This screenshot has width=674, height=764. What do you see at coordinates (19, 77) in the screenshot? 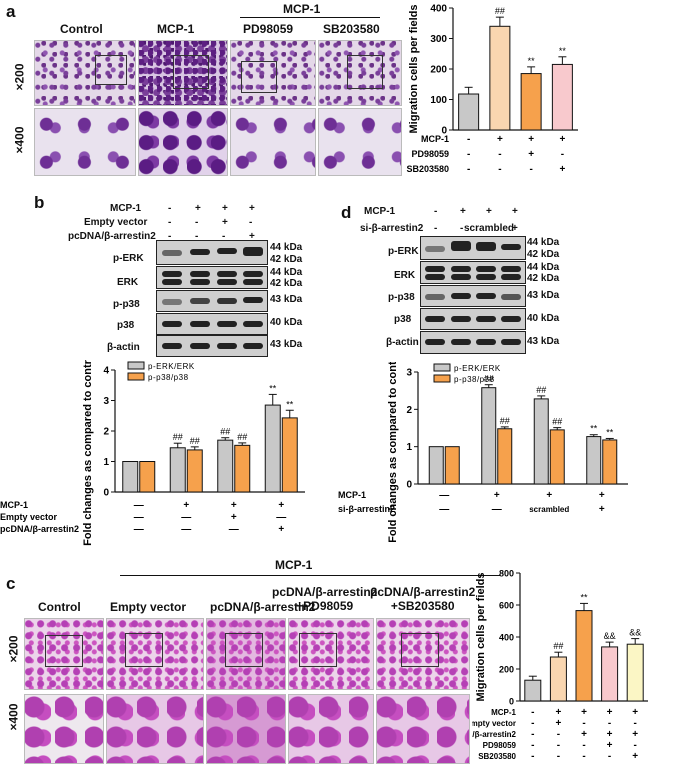
I see `row-label-200: ×200` at bounding box center [19, 77].